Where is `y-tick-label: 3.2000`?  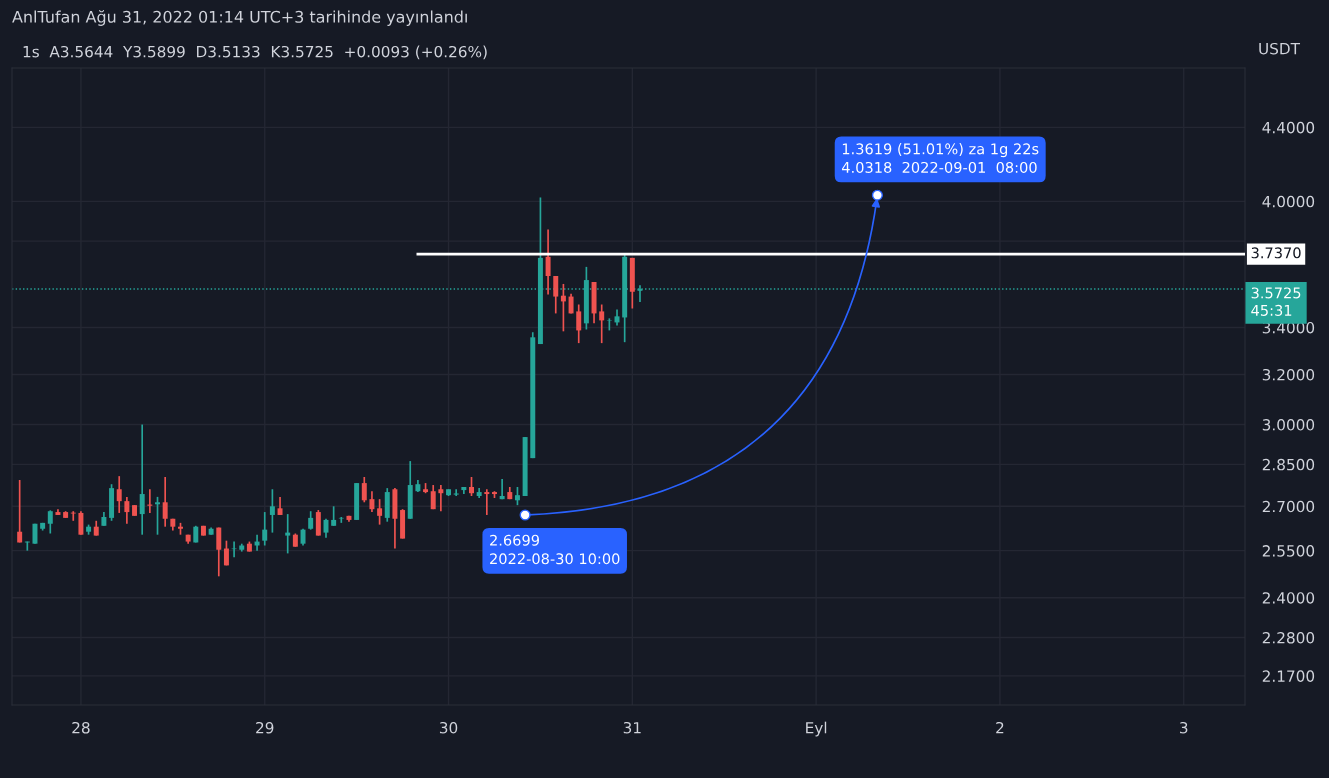
y-tick-label: 3.2000 is located at coordinates (1288, 374).